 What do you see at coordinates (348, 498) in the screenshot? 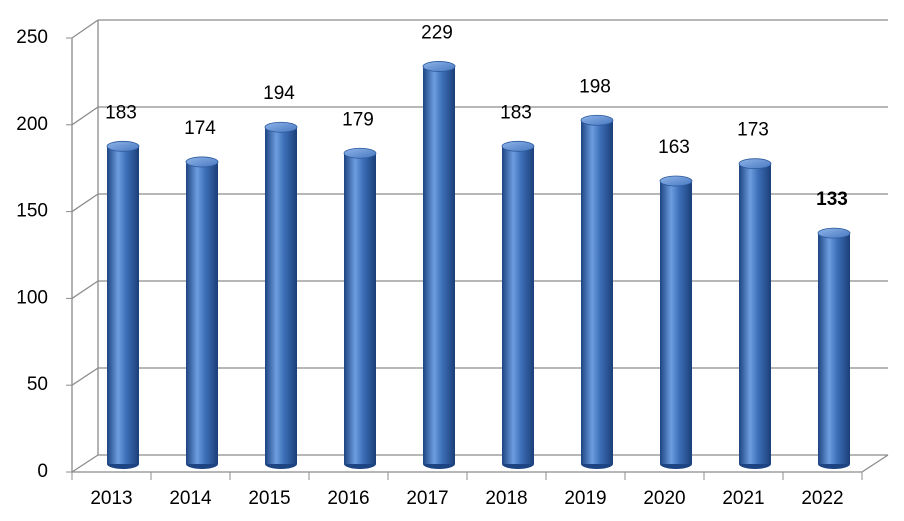
I see `x-tick-label: 2016` at bounding box center [348, 498].